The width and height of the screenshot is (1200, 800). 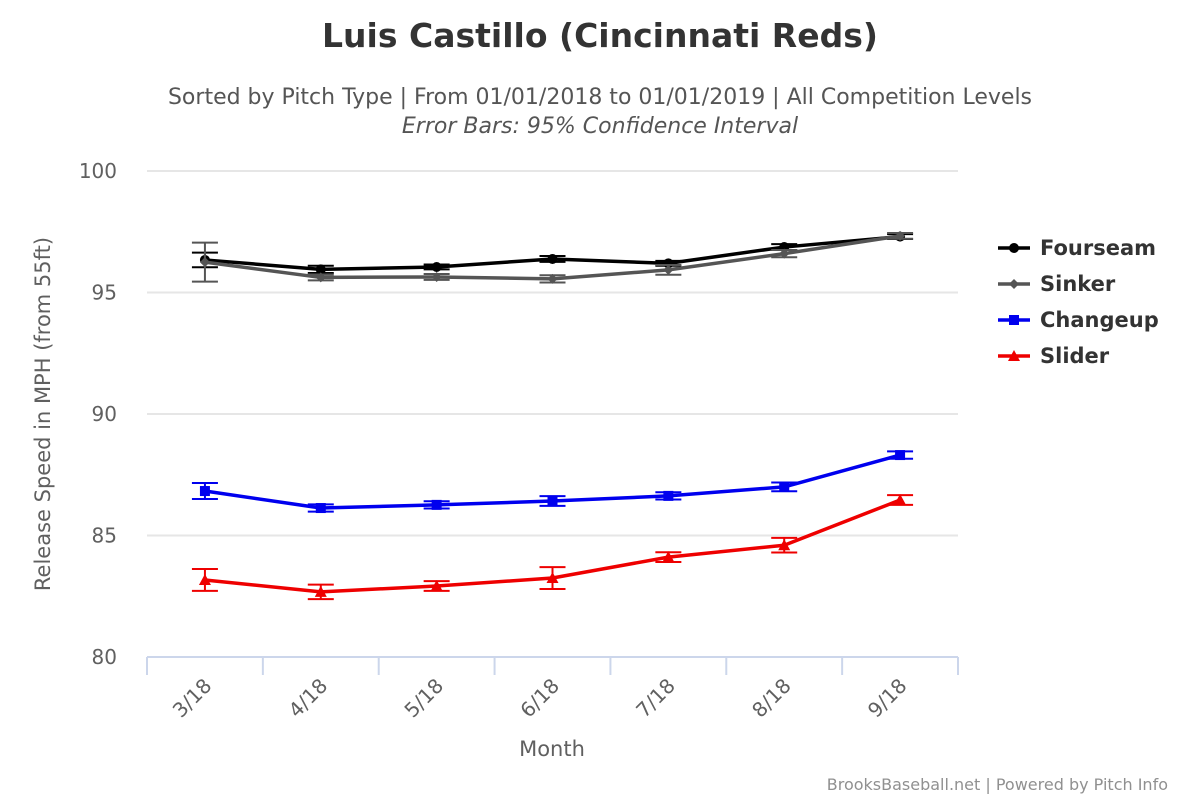 What do you see at coordinates (1014, 248) in the screenshot?
I see `legend-circle-icon` at bounding box center [1014, 248].